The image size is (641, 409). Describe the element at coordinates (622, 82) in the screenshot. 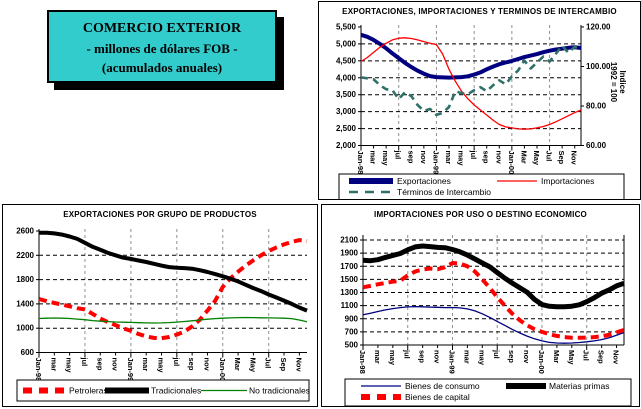

I see `right-axis-title: Indice` at that location.